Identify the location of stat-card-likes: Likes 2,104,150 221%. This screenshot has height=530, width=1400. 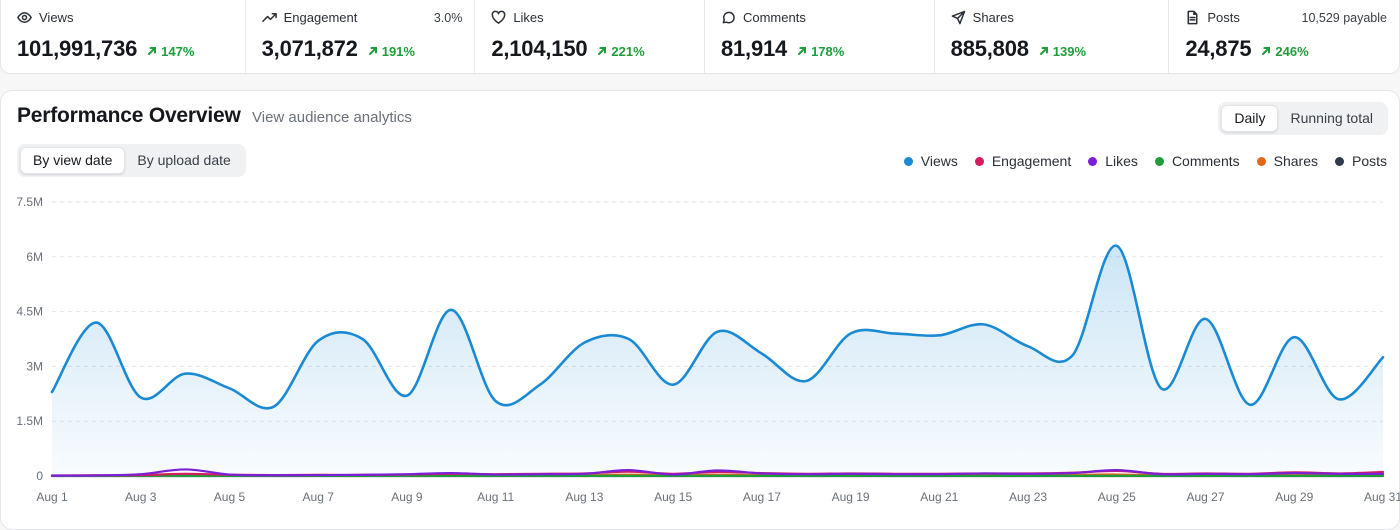
(590, 36).